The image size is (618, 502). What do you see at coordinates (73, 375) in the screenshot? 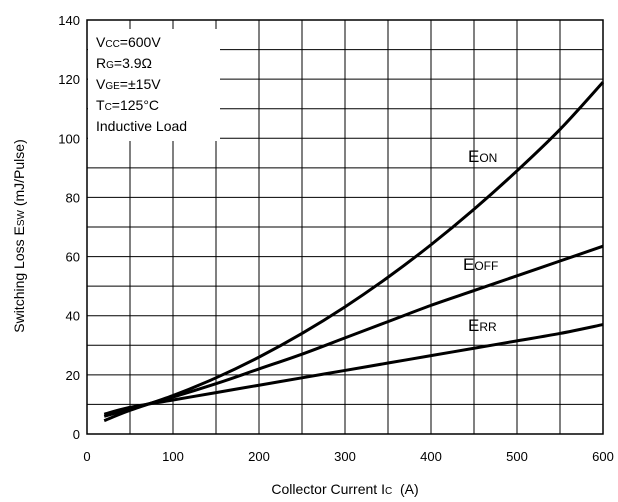
I see `y-tick-label: 20` at bounding box center [73, 375].